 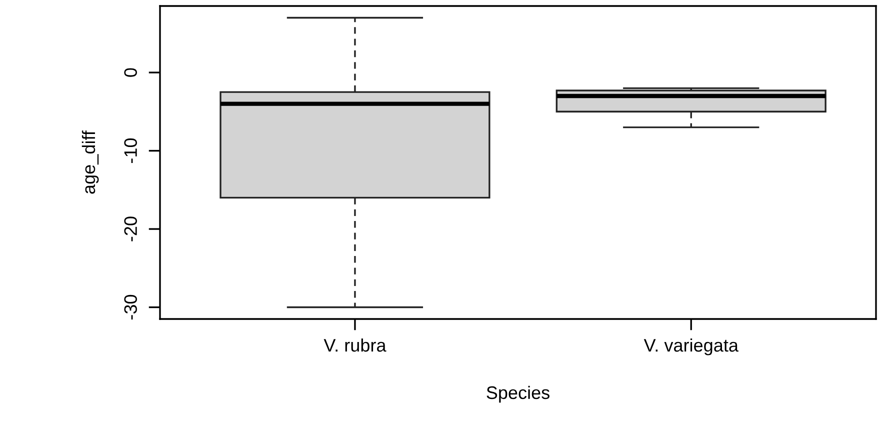 I want to click on x-axis-title: Species, so click(x=518, y=394).